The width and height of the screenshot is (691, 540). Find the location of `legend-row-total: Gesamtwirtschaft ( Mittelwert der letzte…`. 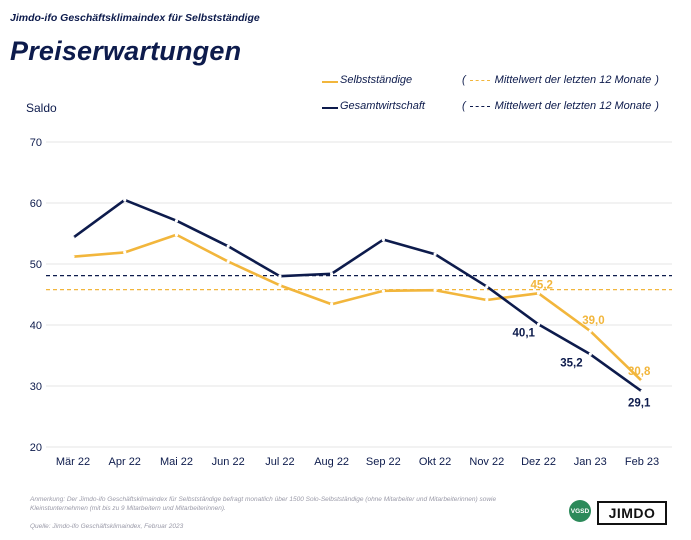

legend-row-total: Gesamtwirtschaft ( Mittelwert der letzte… is located at coordinates (502, 113).